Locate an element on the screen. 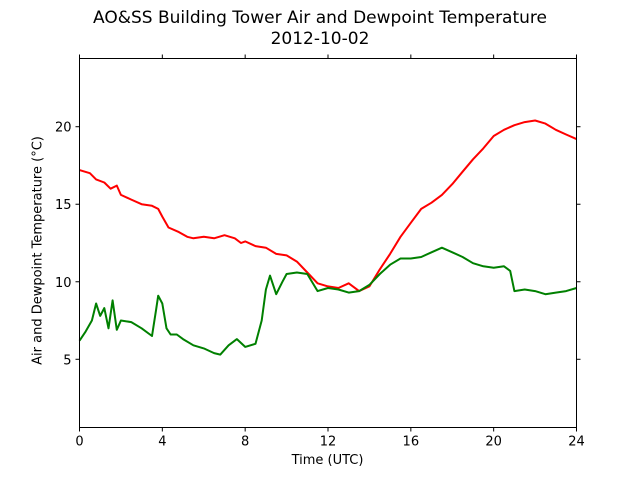  y-tick-label: 5 is located at coordinates (67, 360).